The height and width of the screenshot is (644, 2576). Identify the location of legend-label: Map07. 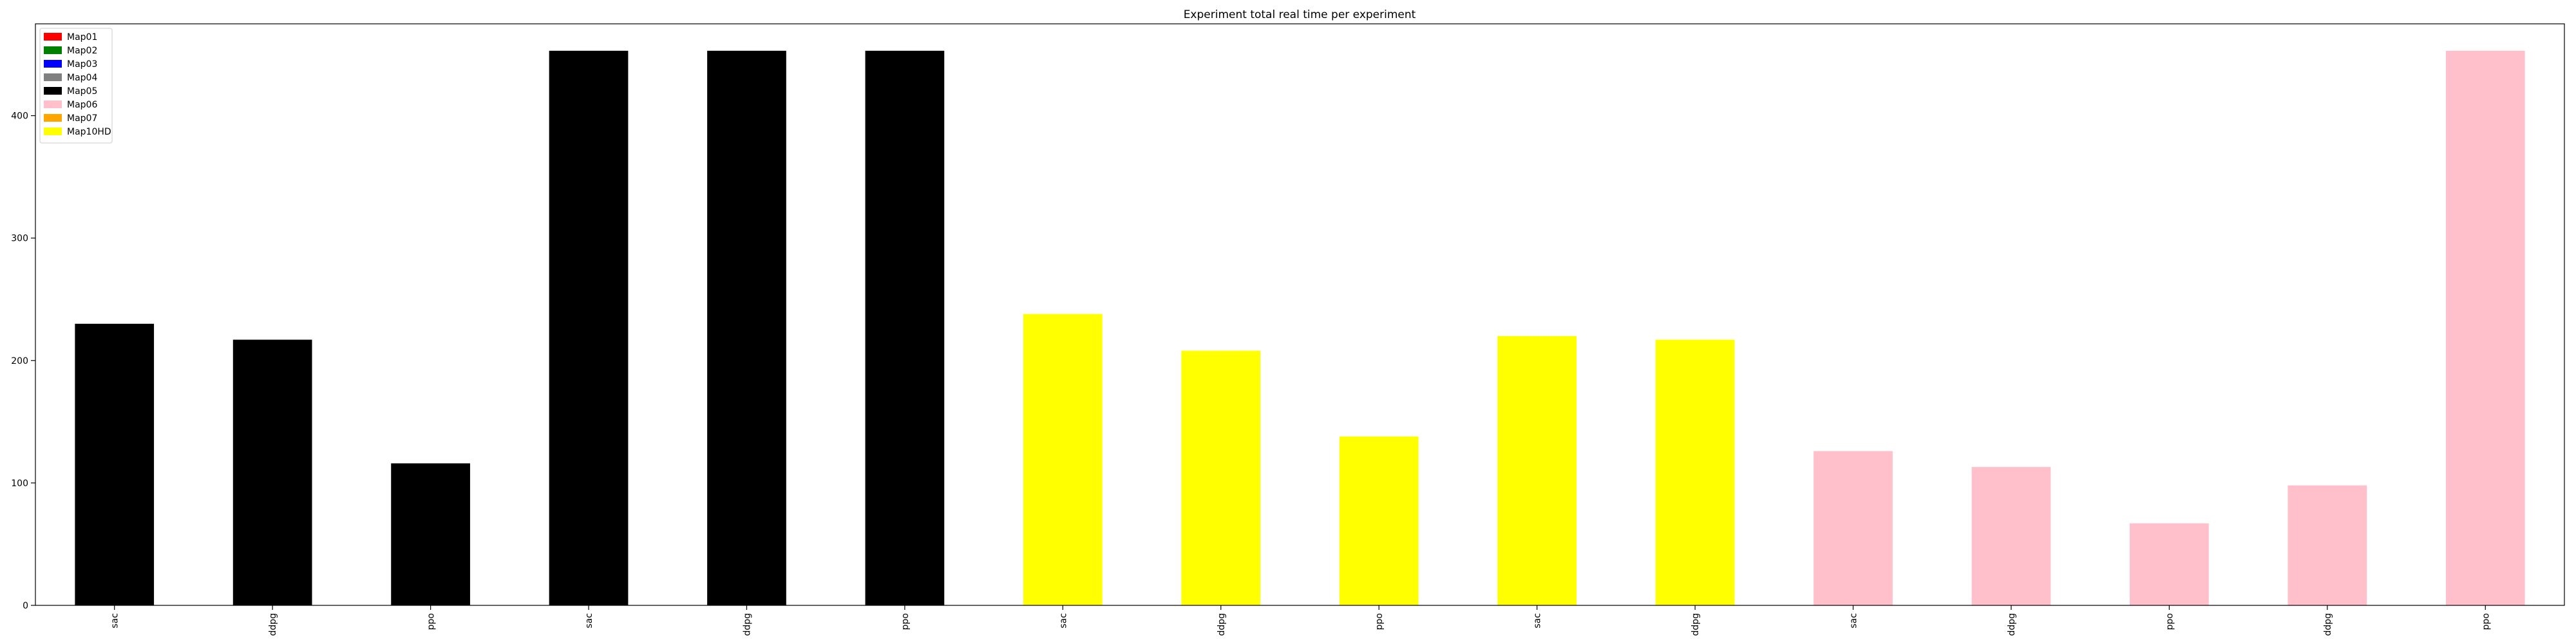
(82, 119).